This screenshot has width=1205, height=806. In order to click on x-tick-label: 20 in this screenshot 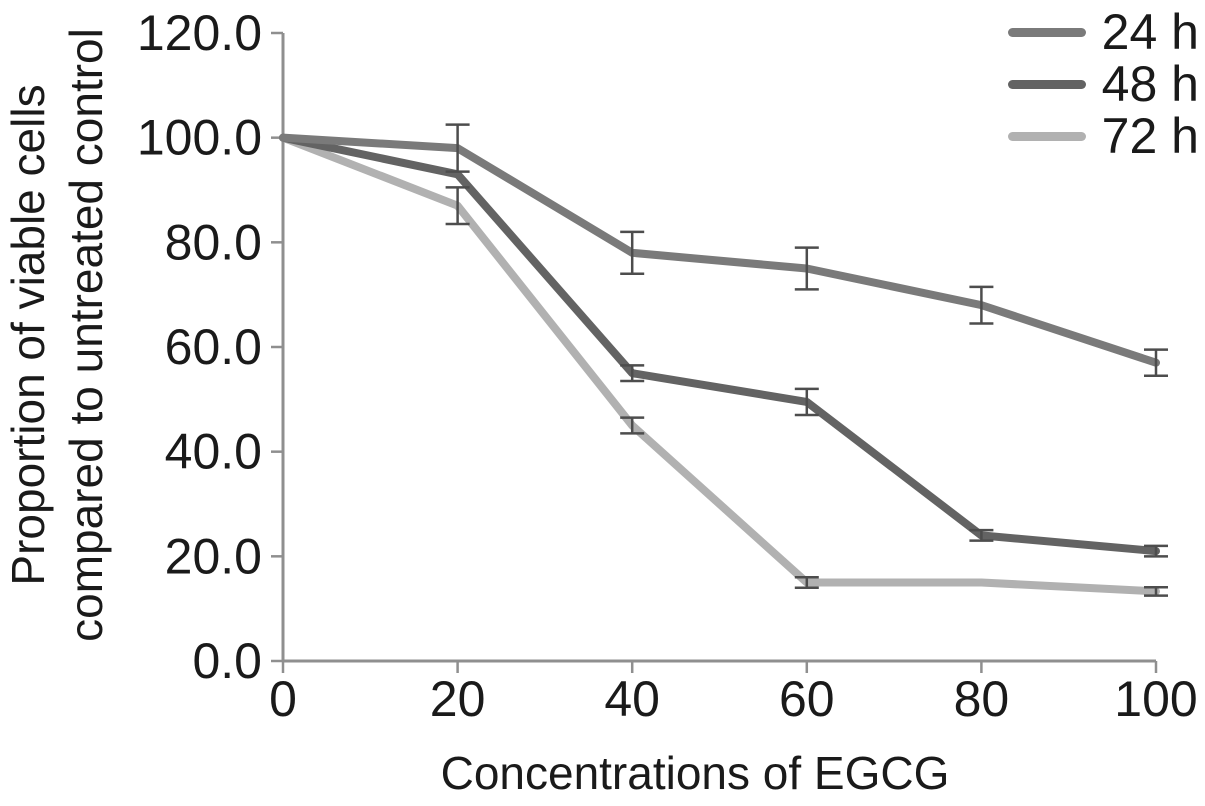, I will do `click(458, 699)`.